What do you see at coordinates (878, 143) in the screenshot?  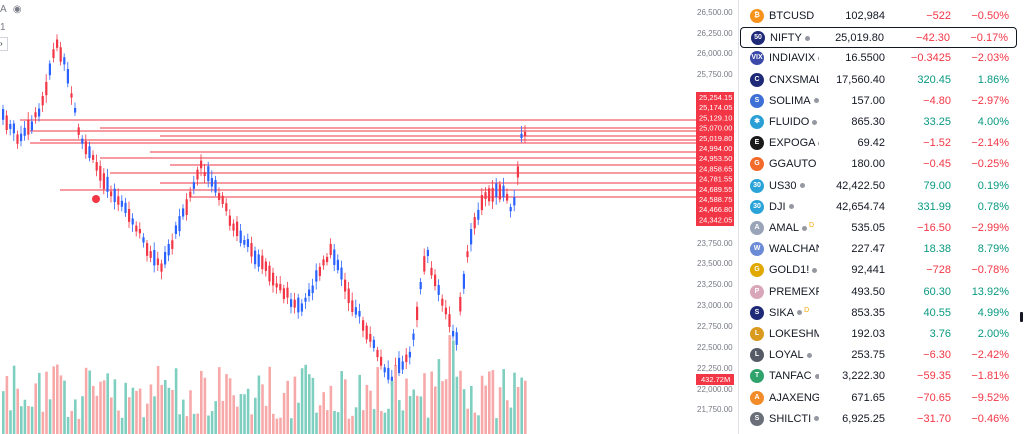 I see `watchlist-row-expoga: E EXPOGAD 69.42 −1.52 −2.14%` at bounding box center [878, 143].